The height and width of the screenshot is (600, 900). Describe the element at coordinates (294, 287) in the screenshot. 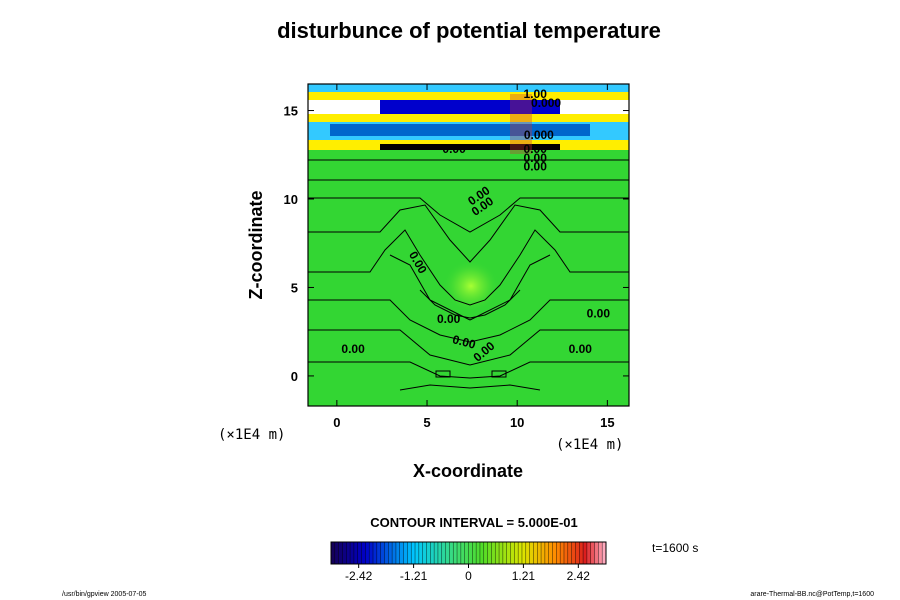

I see `z-tick-label: 5` at that location.